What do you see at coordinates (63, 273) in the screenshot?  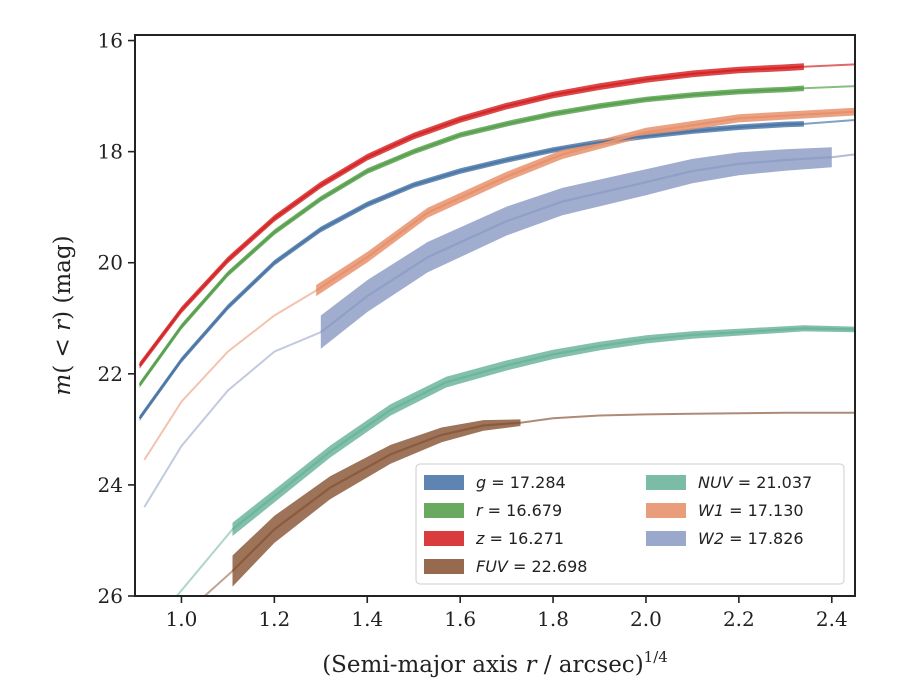 I see `y-axis-label-unit: (mag)` at bounding box center [63, 273].